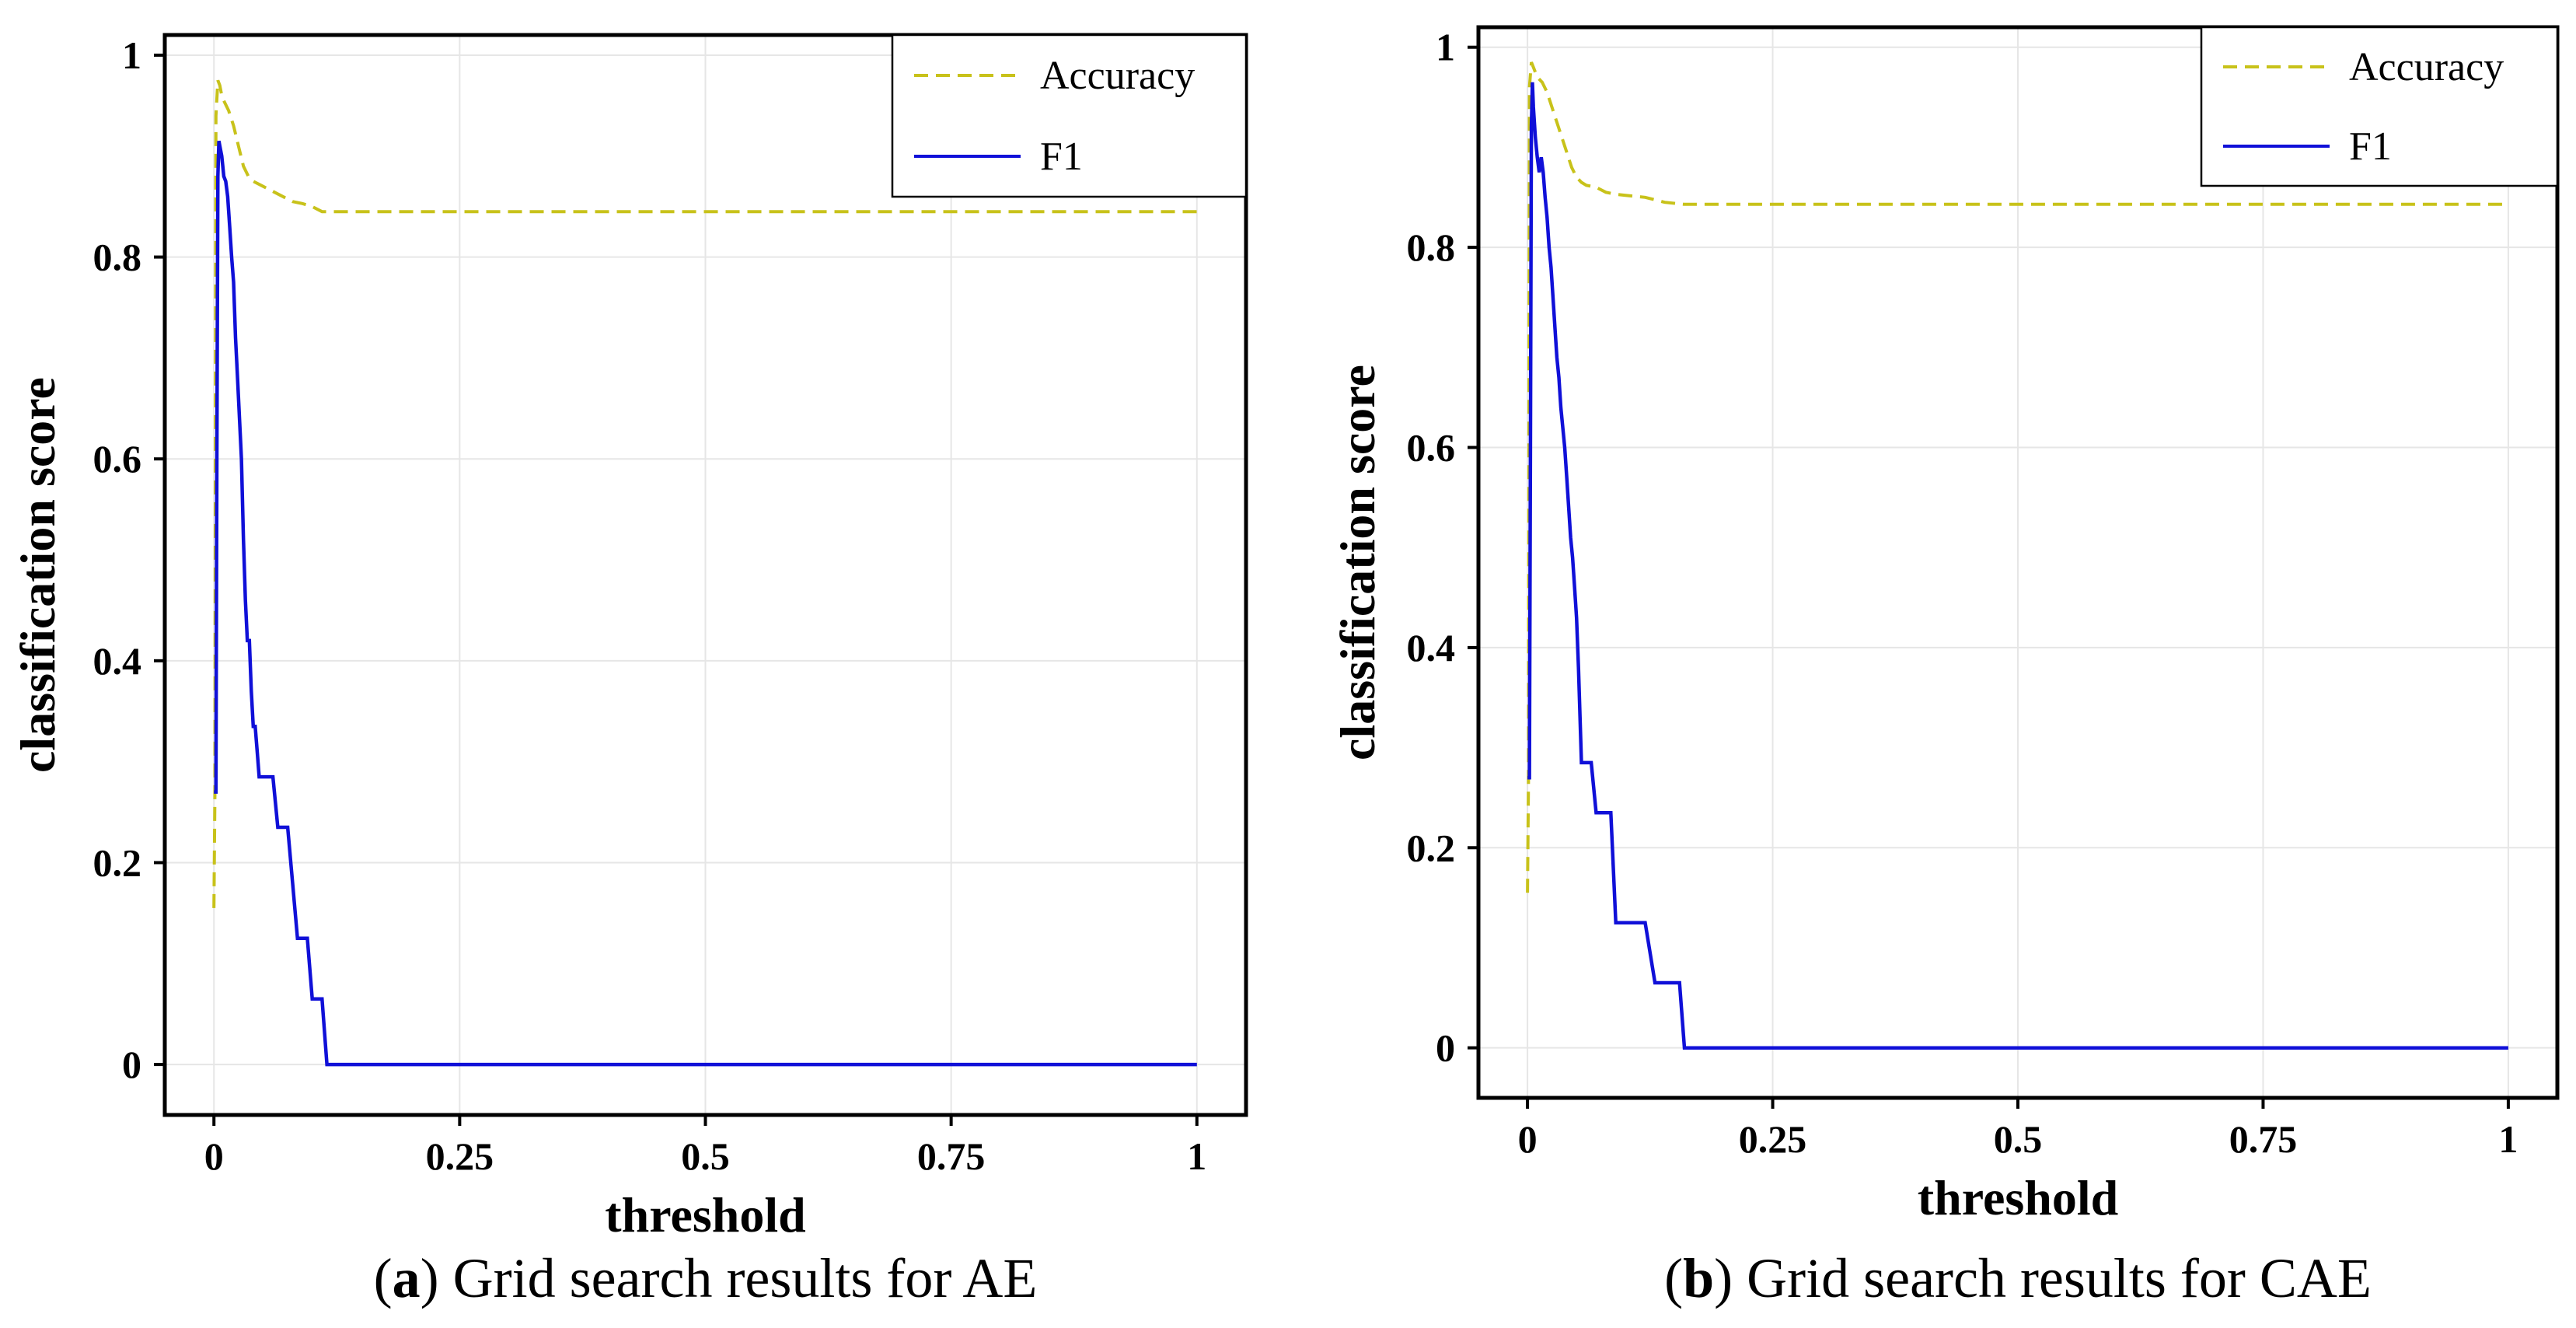 This screenshot has width=2576, height=1328. I want to click on caption-letter: b, so click(1699, 1278).